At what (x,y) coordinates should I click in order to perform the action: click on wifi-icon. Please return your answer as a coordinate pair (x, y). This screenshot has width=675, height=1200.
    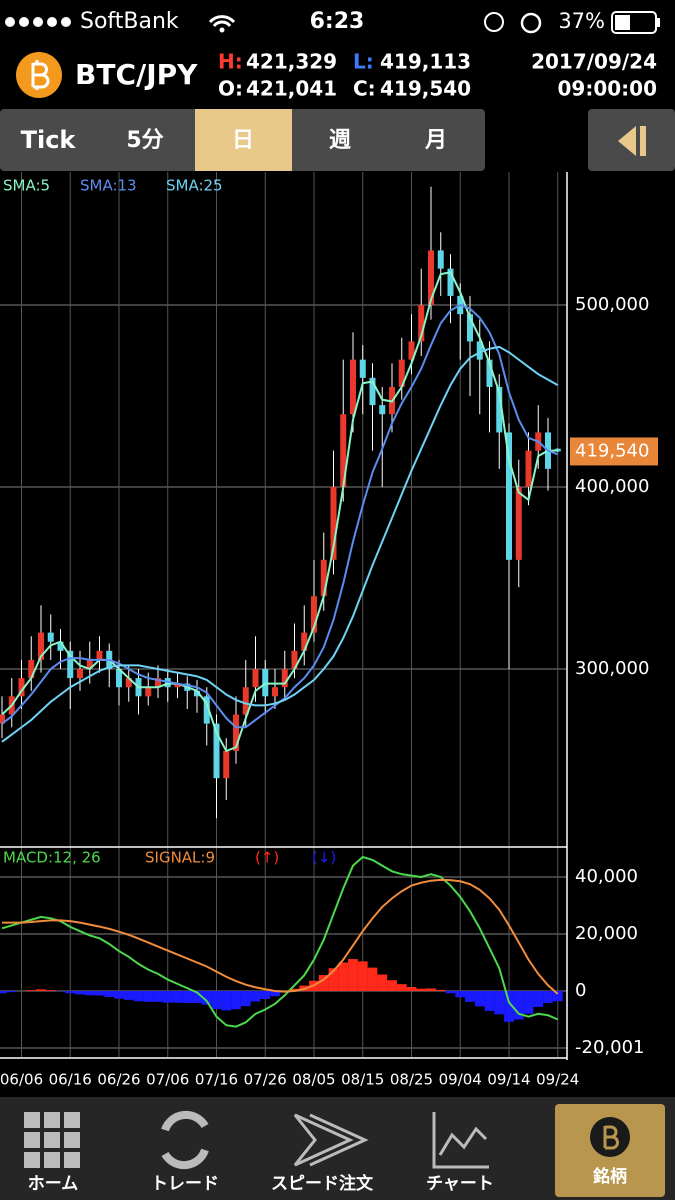
    Looking at the image, I should click on (222, 30).